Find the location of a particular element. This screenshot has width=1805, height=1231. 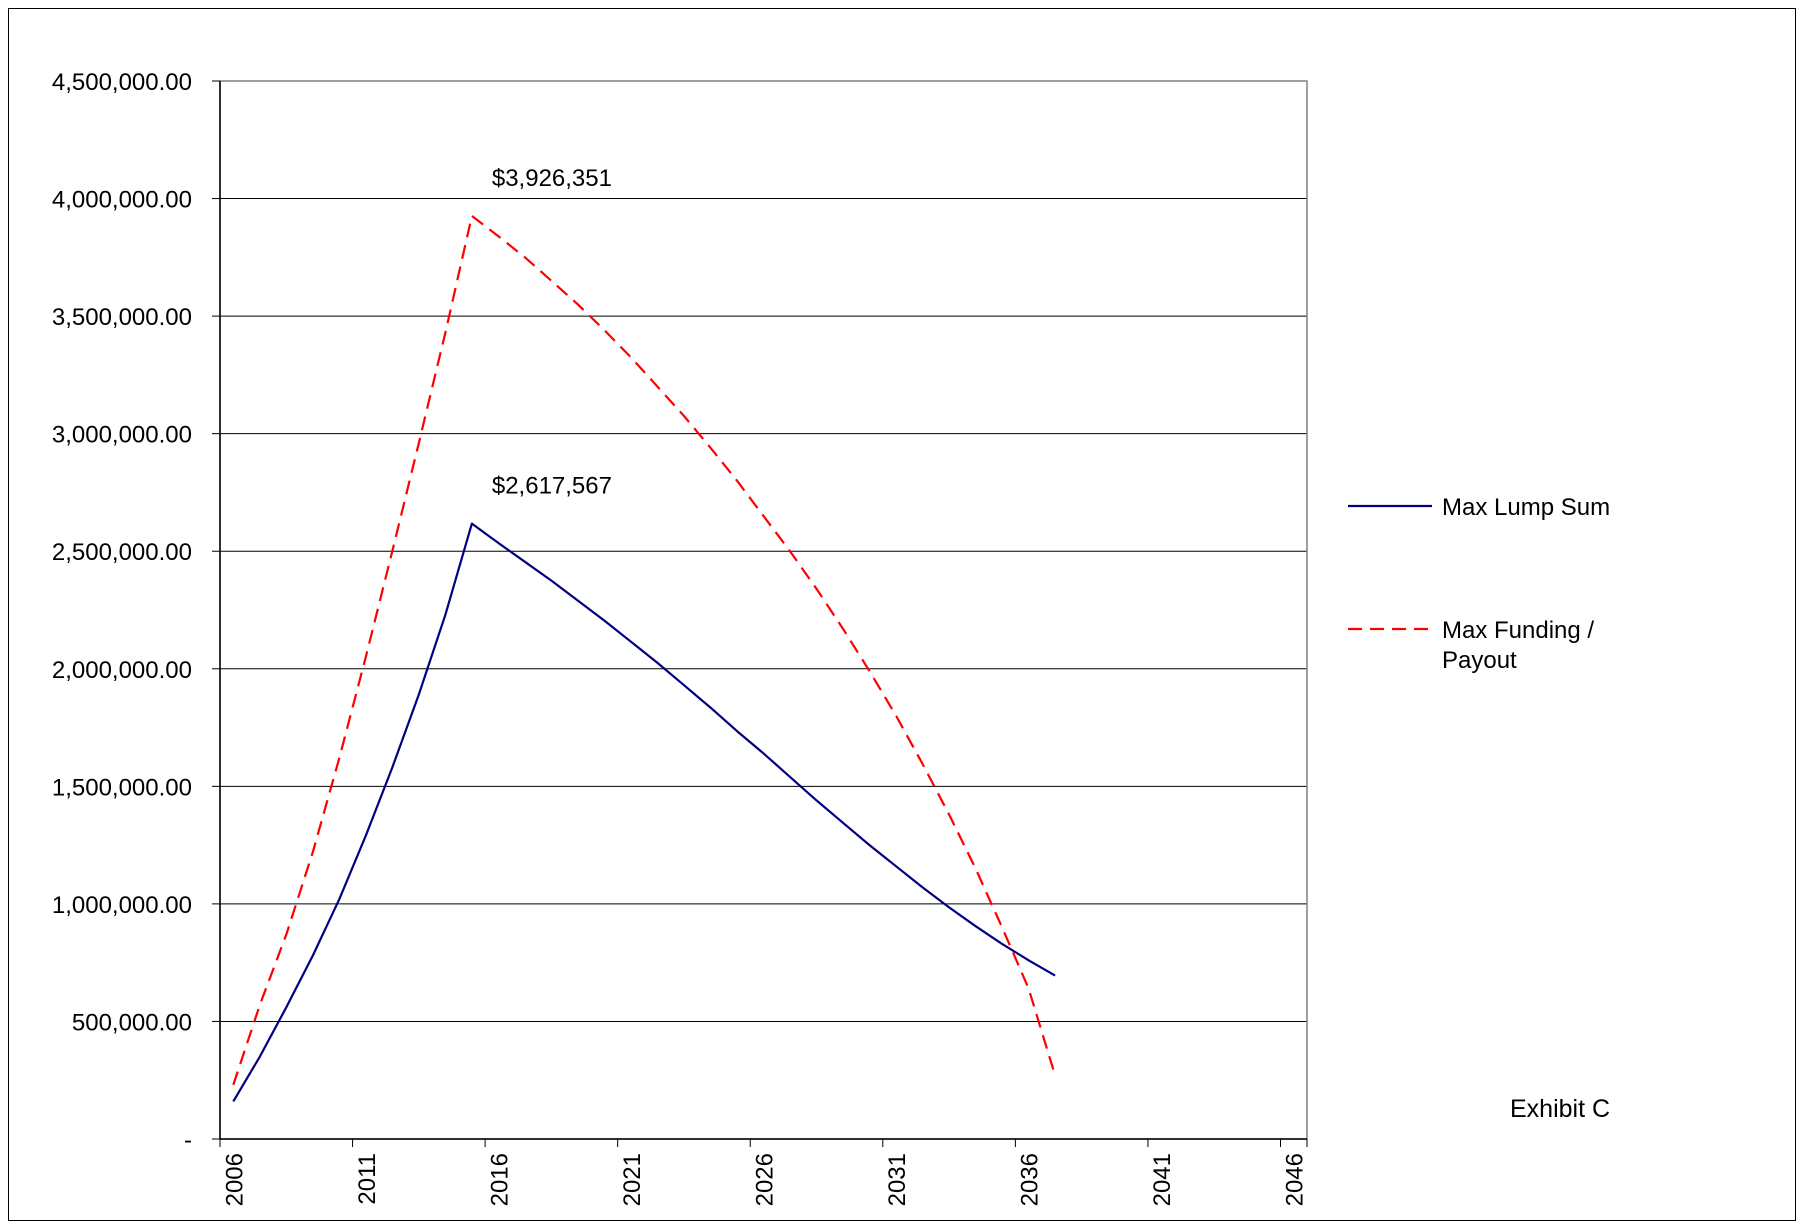

legend-label: Max Lump Sum is located at coordinates (1526, 507).